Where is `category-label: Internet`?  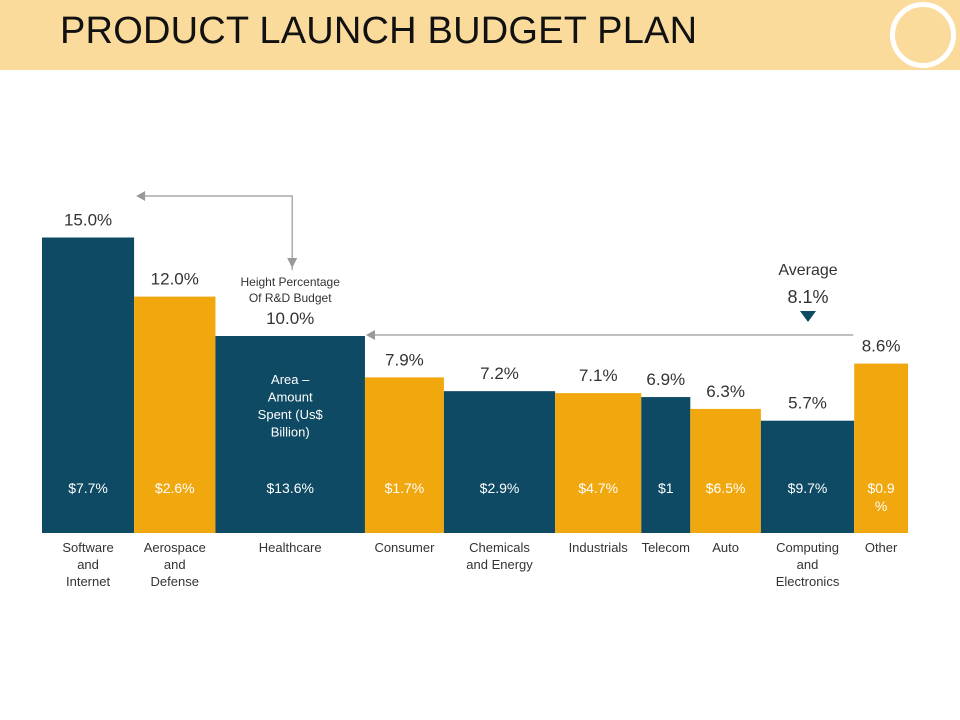
category-label: Internet is located at coordinates (88, 581).